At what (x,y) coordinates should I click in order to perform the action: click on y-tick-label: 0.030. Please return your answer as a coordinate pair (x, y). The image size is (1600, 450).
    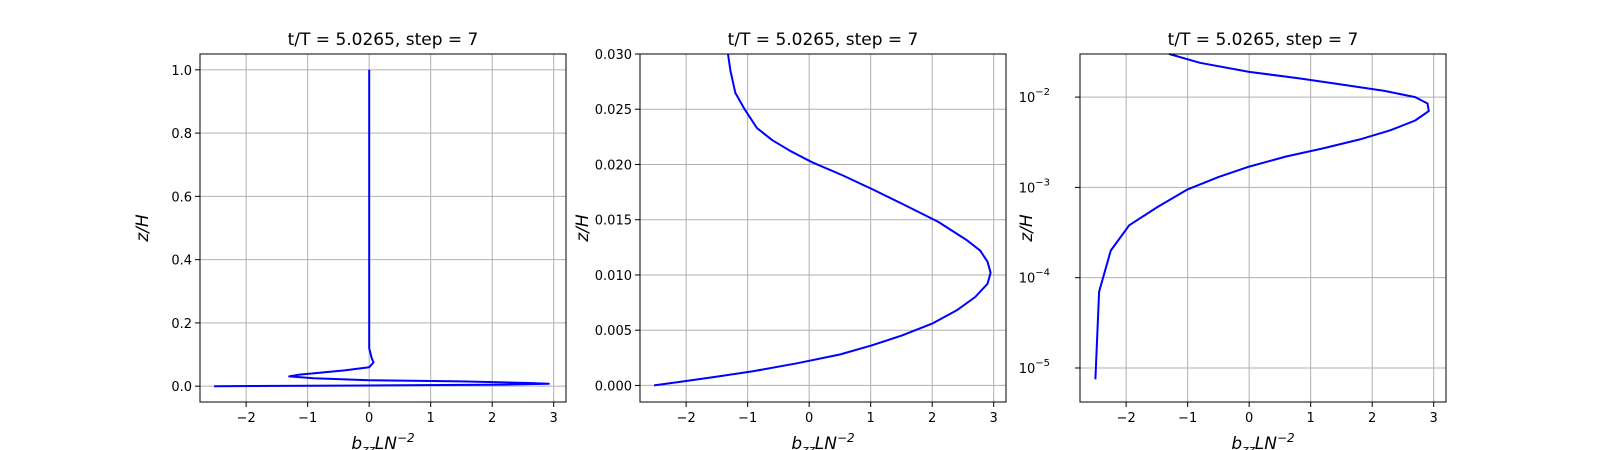
    Looking at the image, I should click on (613, 55).